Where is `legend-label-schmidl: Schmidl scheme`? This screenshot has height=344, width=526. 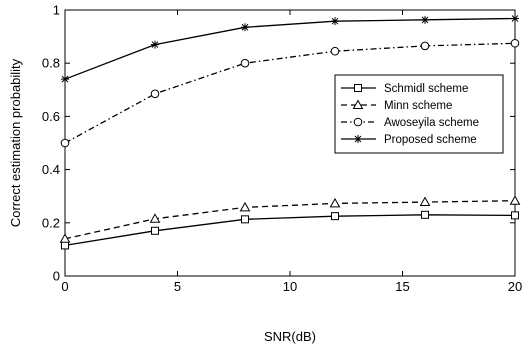
legend-label-schmidl: Schmidl scheme is located at coordinates (426, 89).